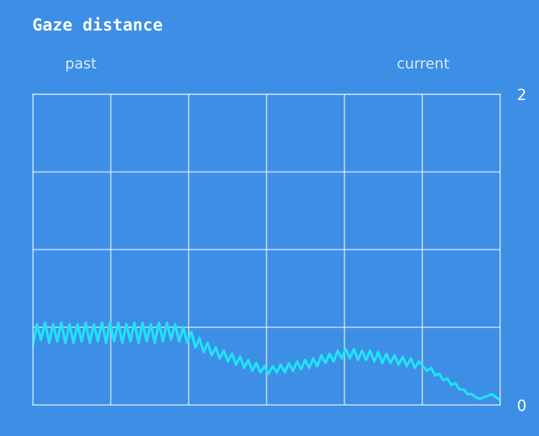 The height and width of the screenshot is (436, 539). What do you see at coordinates (522, 406) in the screenshot?
I see `y-tick-label: 0` at bounding box center [522, 406].